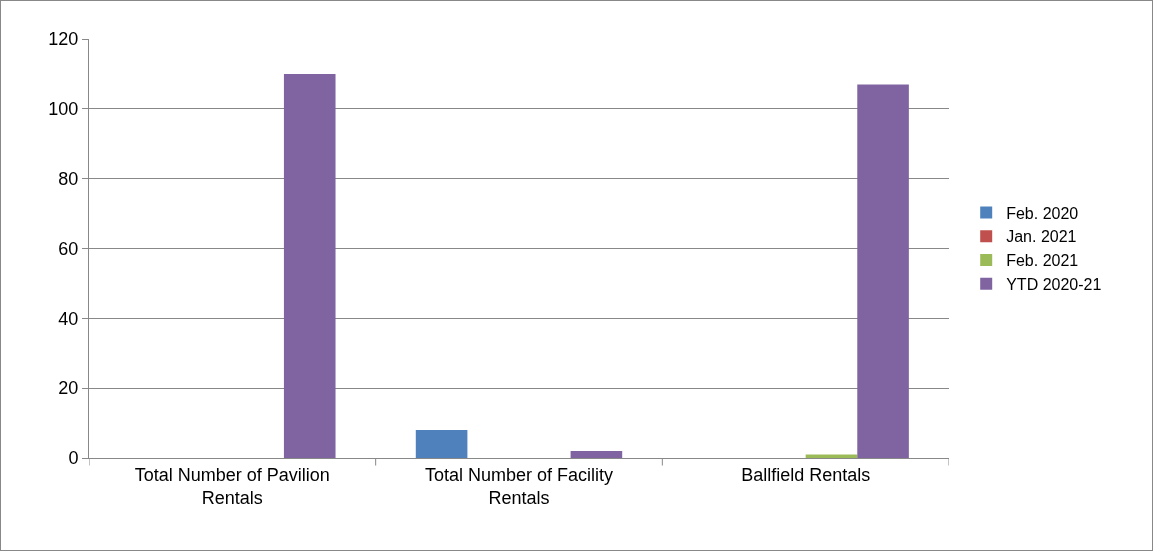 Image resolution: width=1153 pixels, height=551 pixels. I want to click on y-tick-label: 40, so click(68, 318).